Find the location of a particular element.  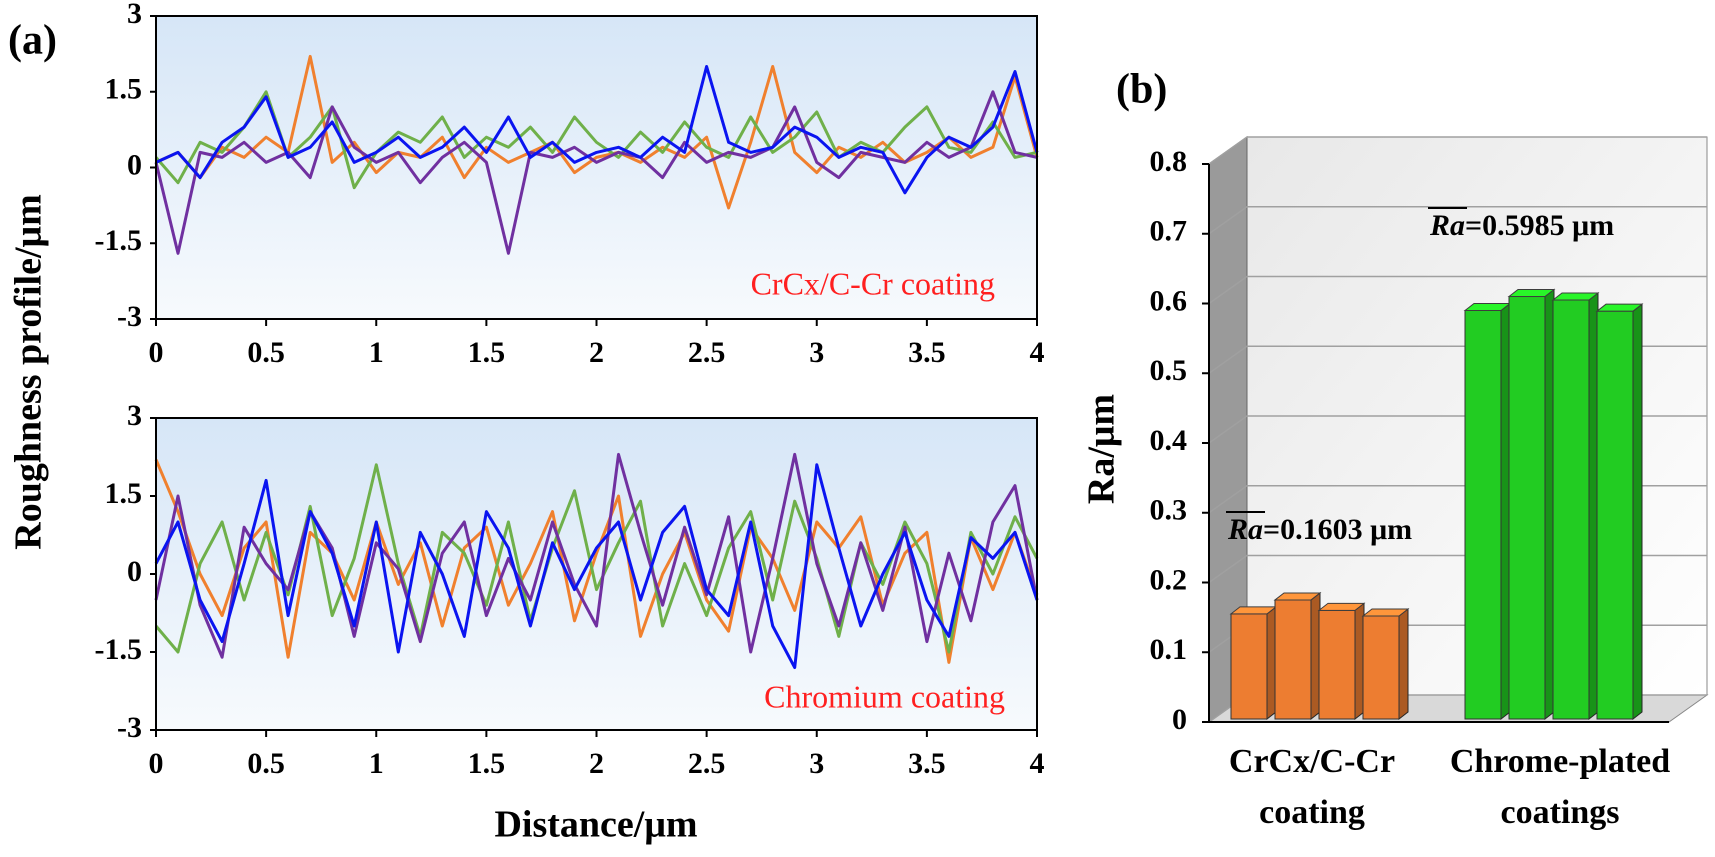

y-tick-label: 0.5 is located at coordinates (1169, 370).